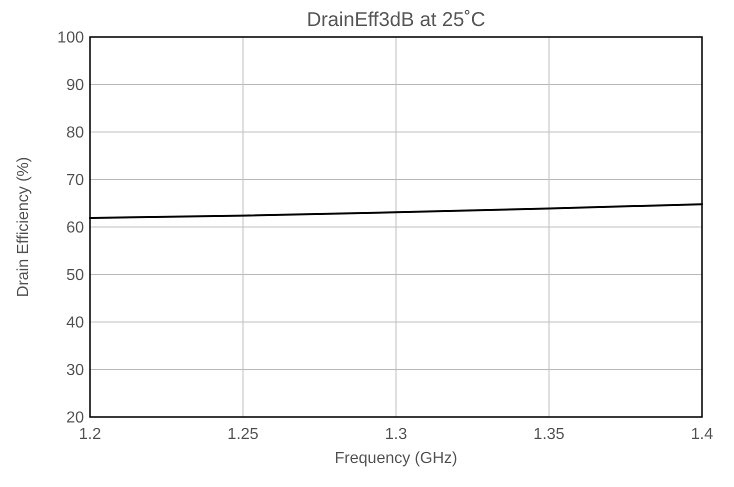 This screenshot has width=734, height=487. Describe the element at coordinates (702, 434) in the screenshot. I see `x-tick-label: 1.4` at that location.